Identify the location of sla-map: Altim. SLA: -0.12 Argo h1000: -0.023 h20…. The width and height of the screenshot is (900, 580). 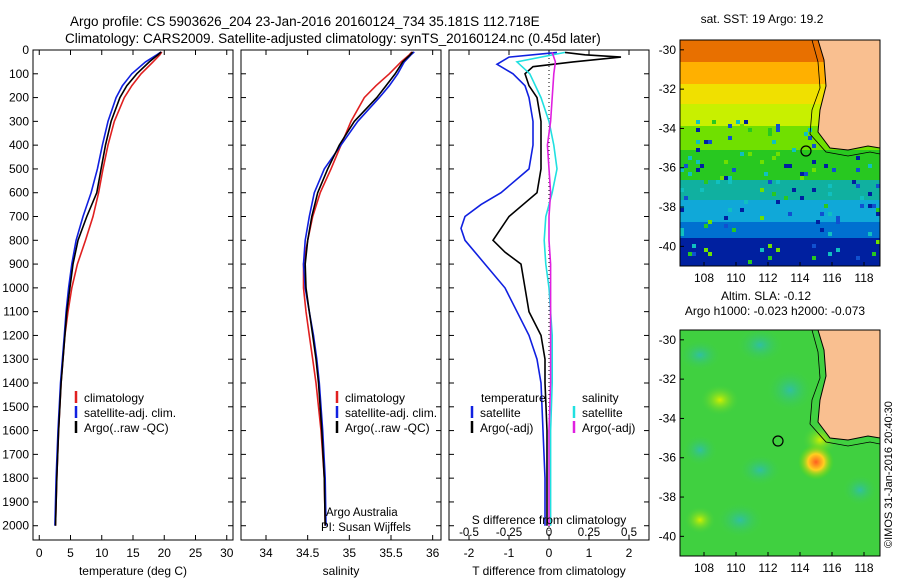
(780, 423).